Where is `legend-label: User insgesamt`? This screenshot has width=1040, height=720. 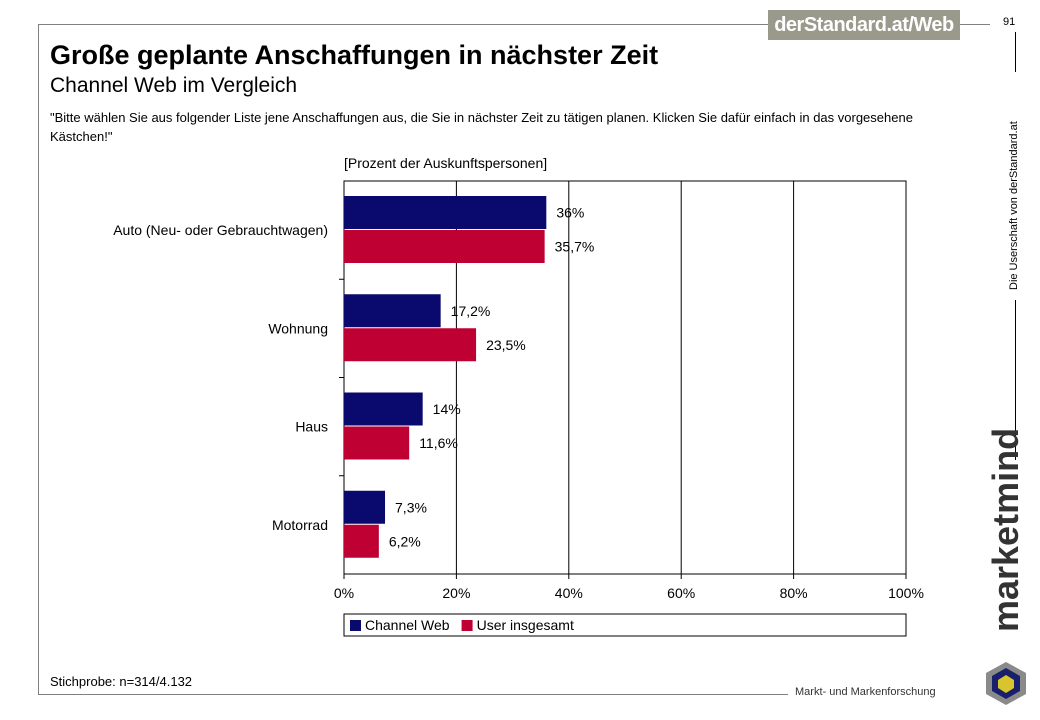 legend-label: User insgesamt is located at coordinates (525, 625).